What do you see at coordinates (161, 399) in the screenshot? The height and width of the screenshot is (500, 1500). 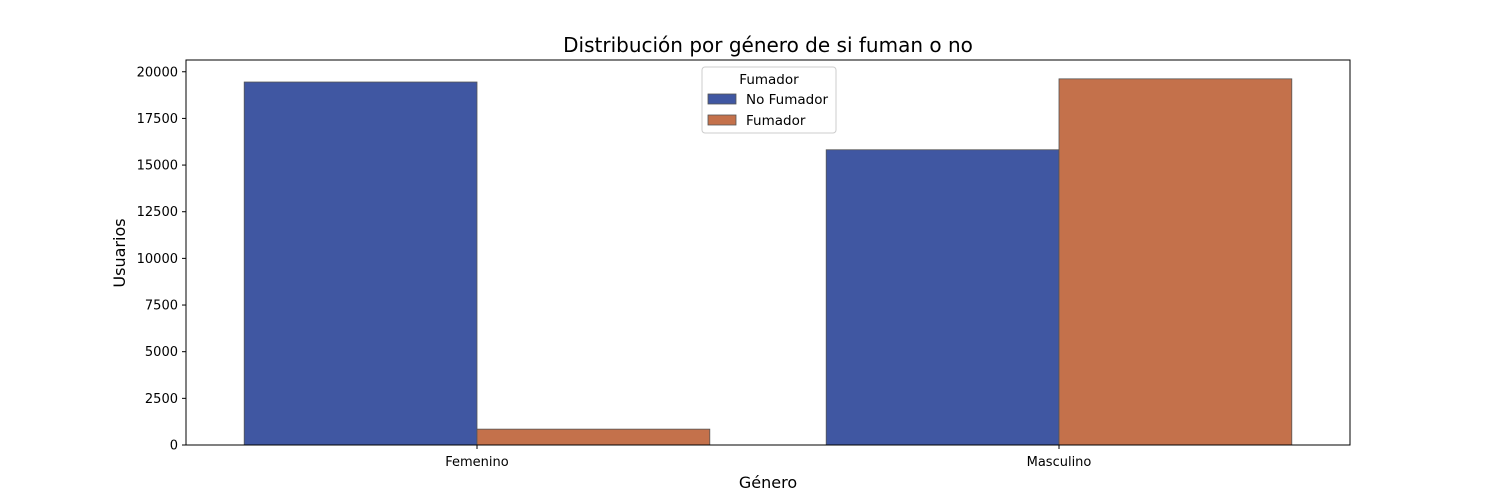 I see `y-tick-label: 2500` at bounding box center [161, 399].